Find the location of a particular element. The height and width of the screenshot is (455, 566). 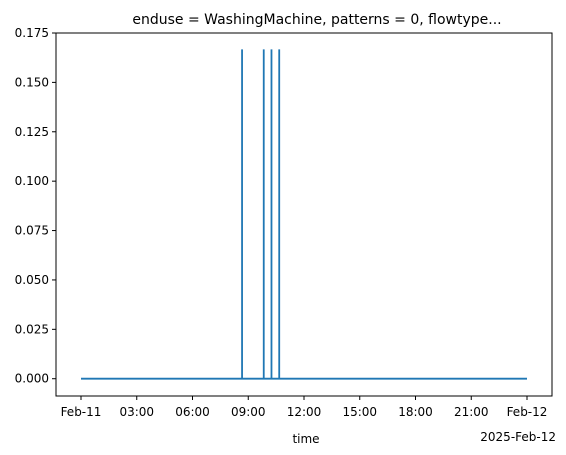

x-axis-offset-label: 2025-Feb-12 is located at coordinates (518, 437).